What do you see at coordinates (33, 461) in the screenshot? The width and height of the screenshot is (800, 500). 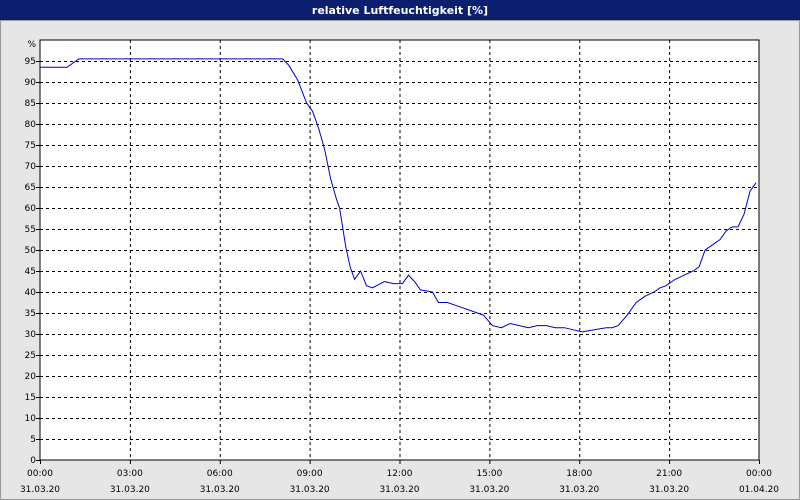 I see `y-tick-label: 0` at bounding box center [33, 461].